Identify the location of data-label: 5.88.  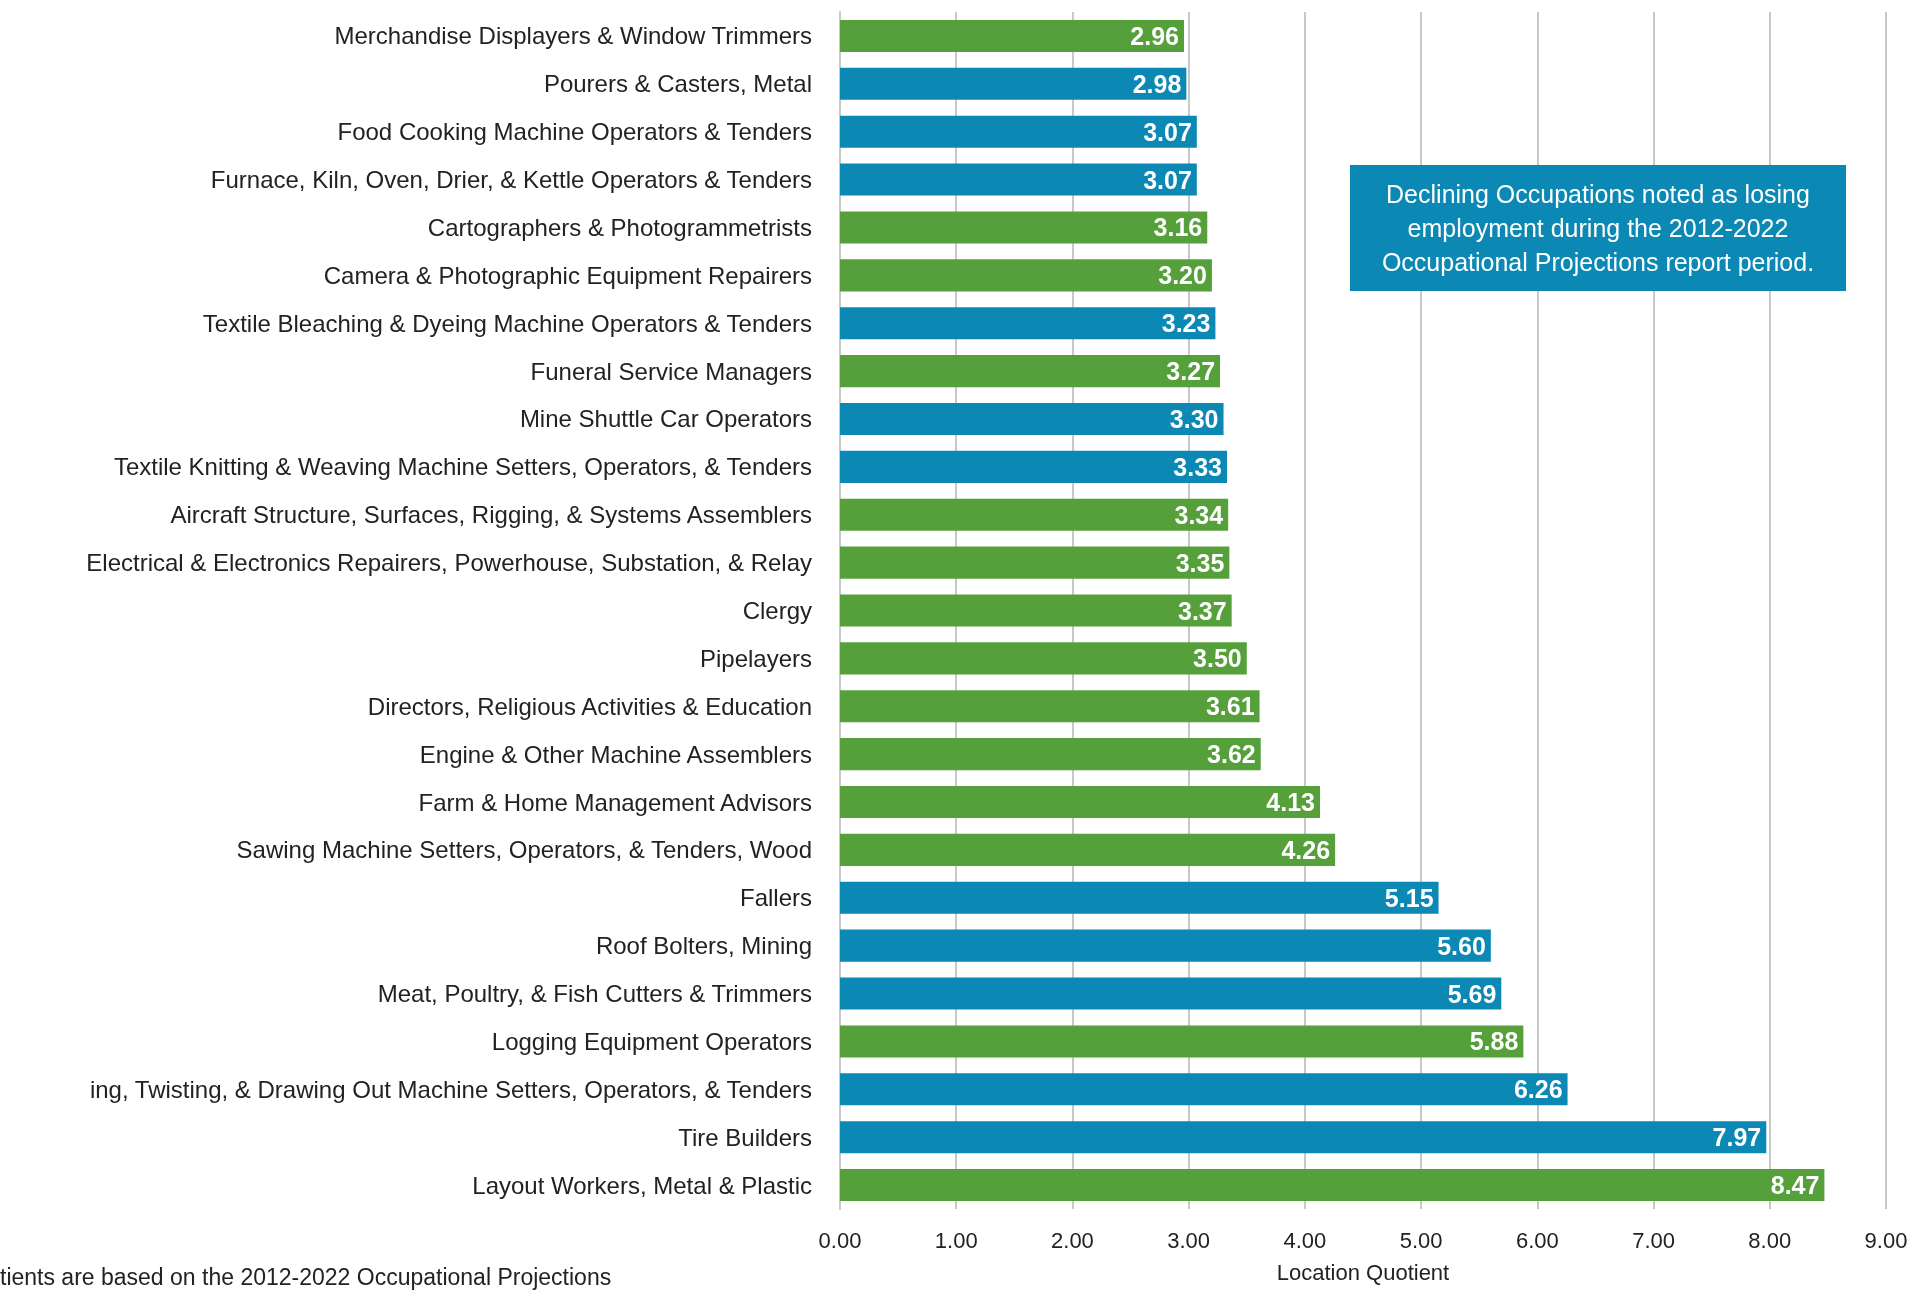
(1494, 1041).